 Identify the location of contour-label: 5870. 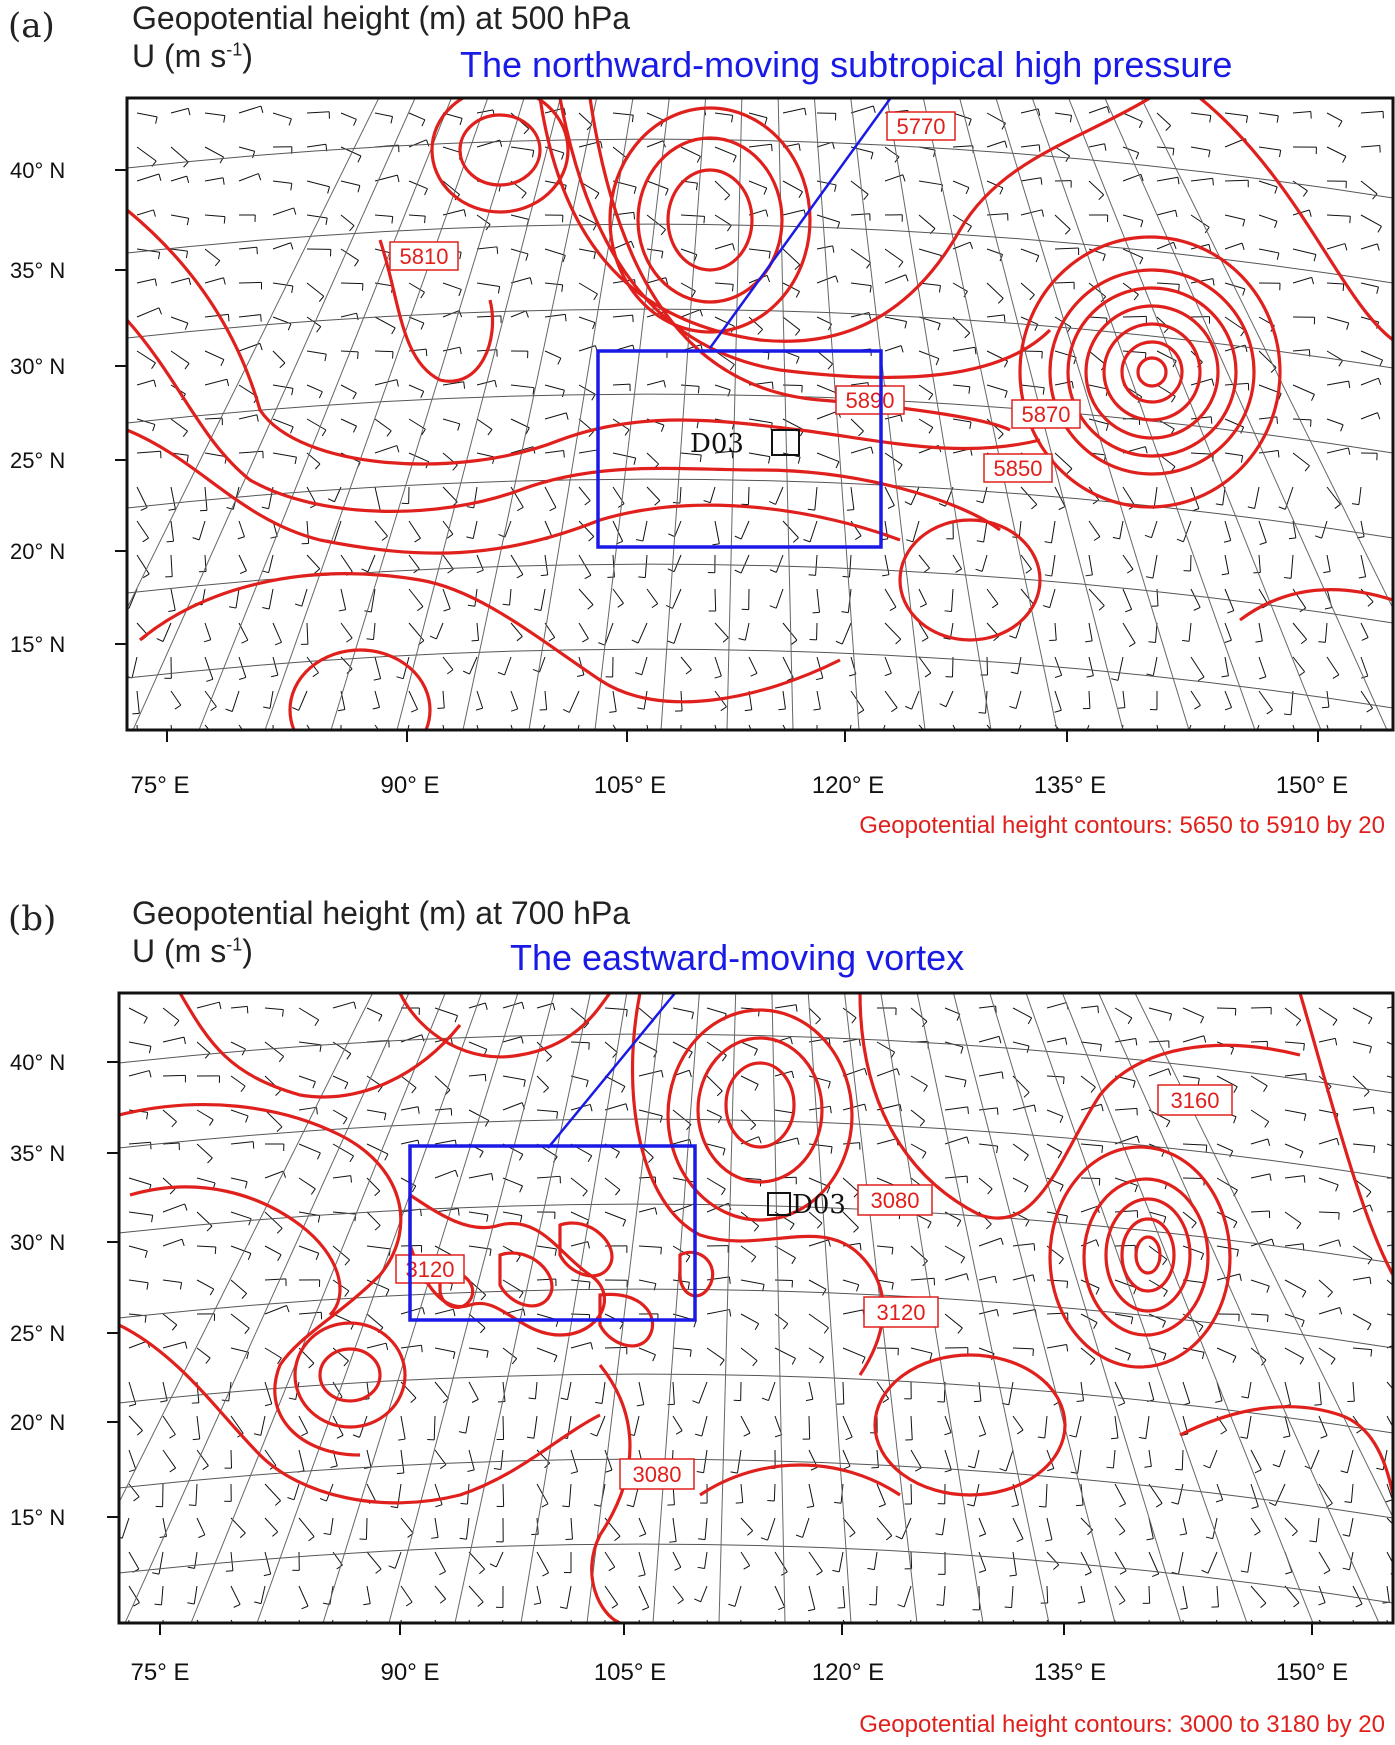
(1046, 414).